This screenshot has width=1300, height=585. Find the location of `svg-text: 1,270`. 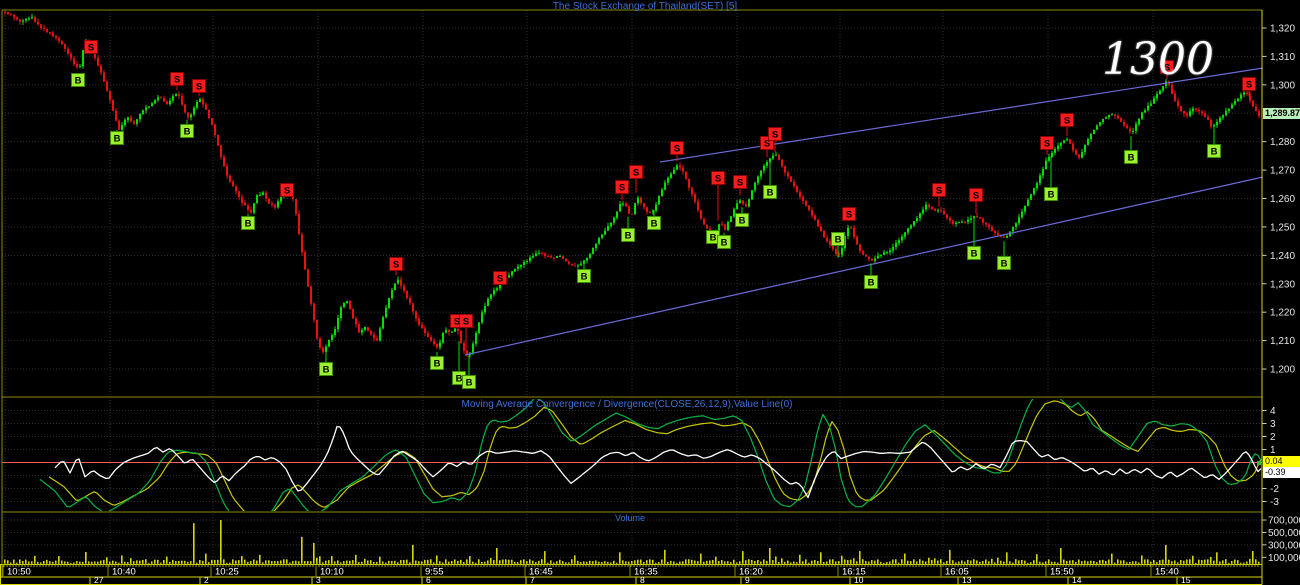

svg-text: 1,270 is located at coordinates (1282, 171).